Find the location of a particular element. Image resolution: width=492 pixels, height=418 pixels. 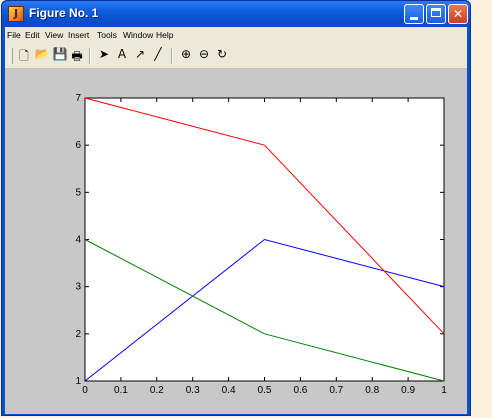

insert-line-icon: ╱ is located at coordinates (158, 54).